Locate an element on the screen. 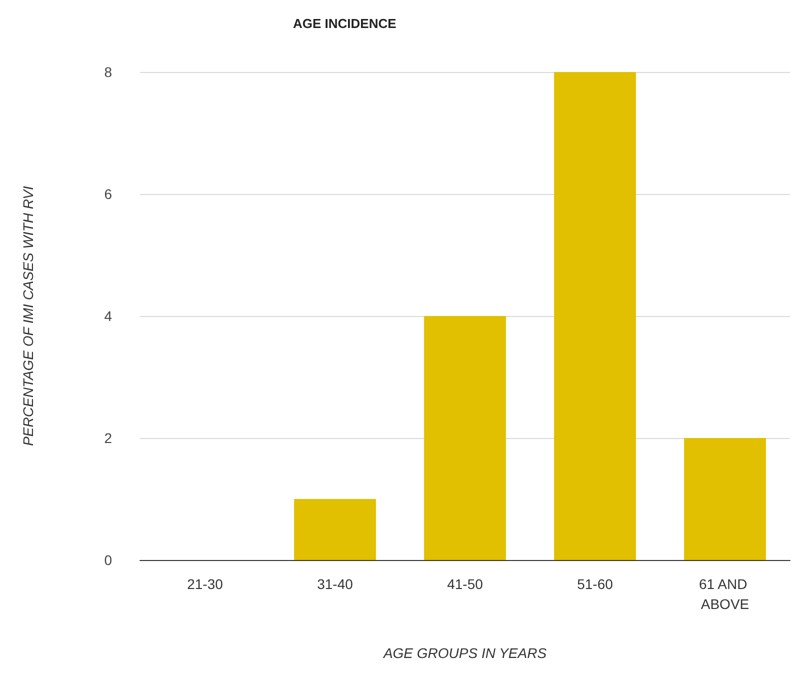 This screenshot has width=798, height=681. chart-title: AGE INCIDENCE is located at coordinates (345, 23).